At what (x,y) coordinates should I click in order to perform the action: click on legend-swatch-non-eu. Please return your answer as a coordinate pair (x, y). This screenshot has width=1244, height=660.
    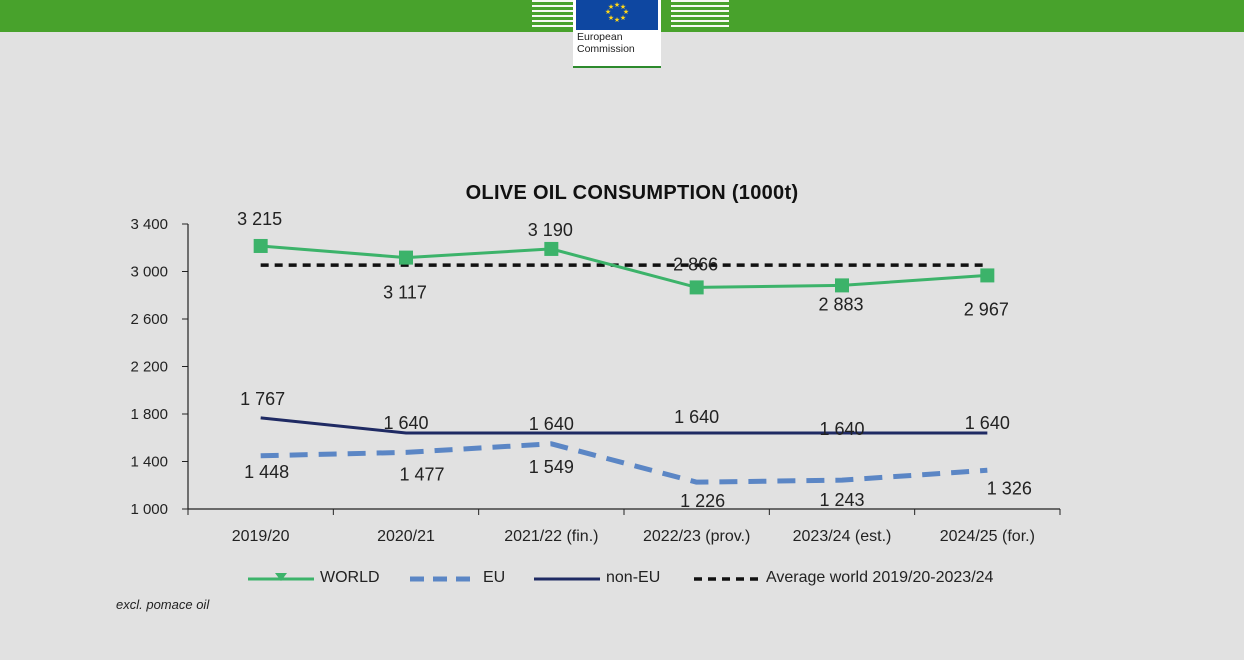
    Looking at the image, I should click on (567, 579).